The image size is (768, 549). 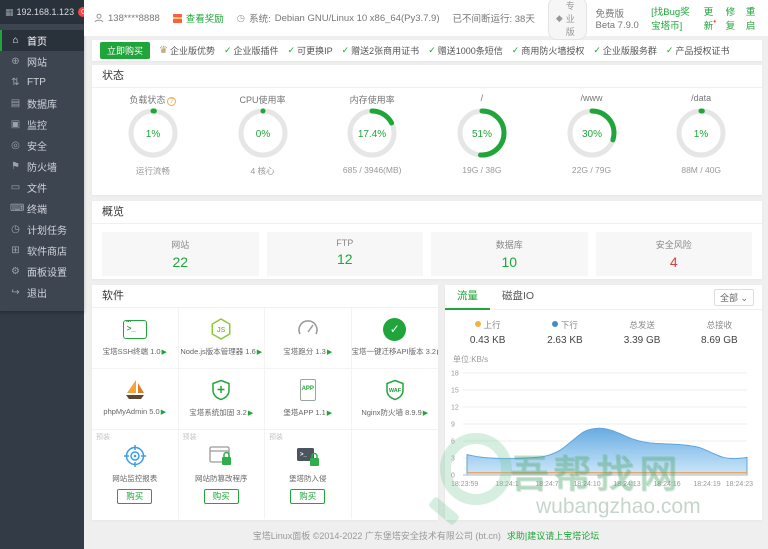 I want to click on sidebar-item-files: ▭ 文件, so click(x=28, y=188).